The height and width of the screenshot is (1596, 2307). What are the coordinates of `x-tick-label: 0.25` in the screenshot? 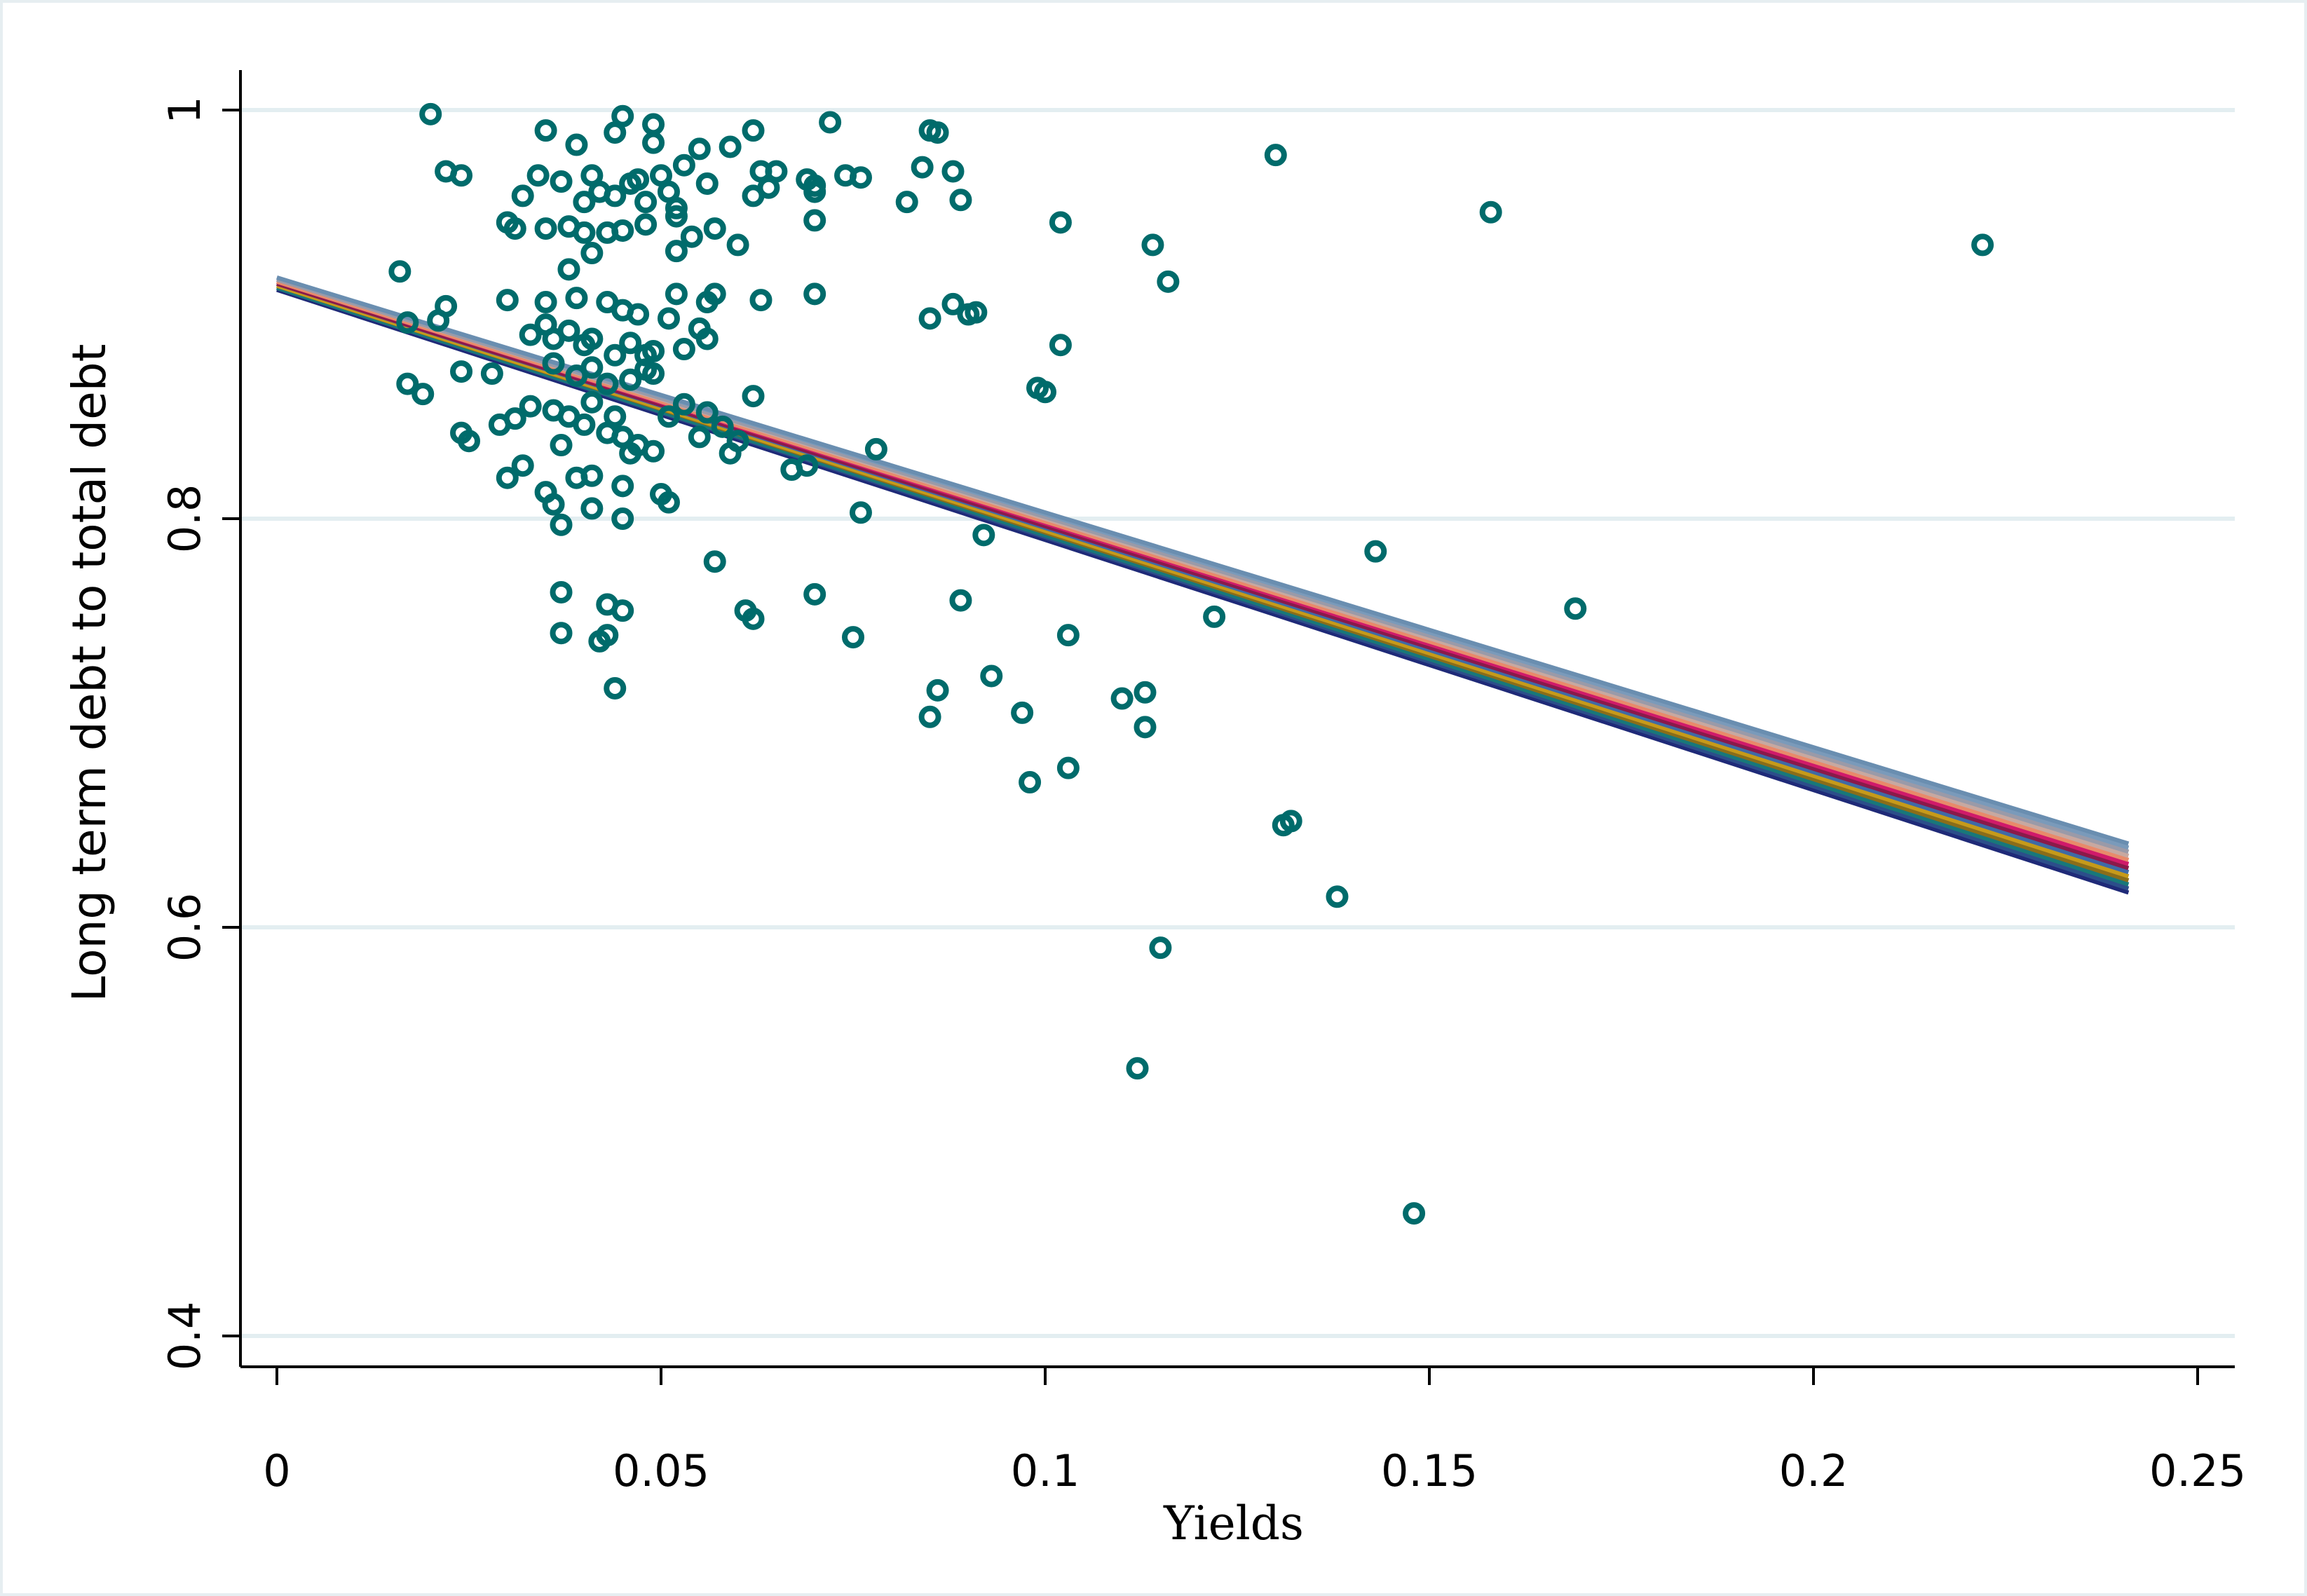 It's located at (2197, 1471).